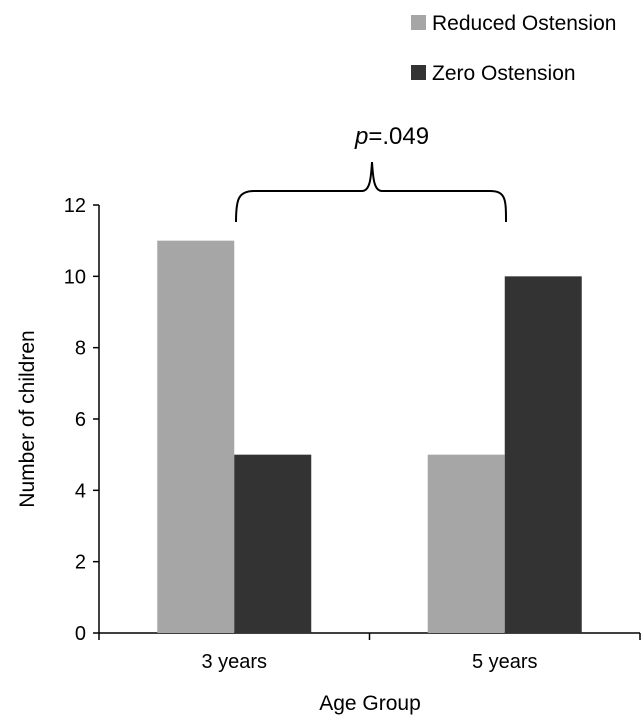 The height and width of the screenshot is (719, 643). Describe the element at coordinates (524, 23) in the screenshot. I see `legend-label-reduced-ostension: Reduced Ostension` at that location.